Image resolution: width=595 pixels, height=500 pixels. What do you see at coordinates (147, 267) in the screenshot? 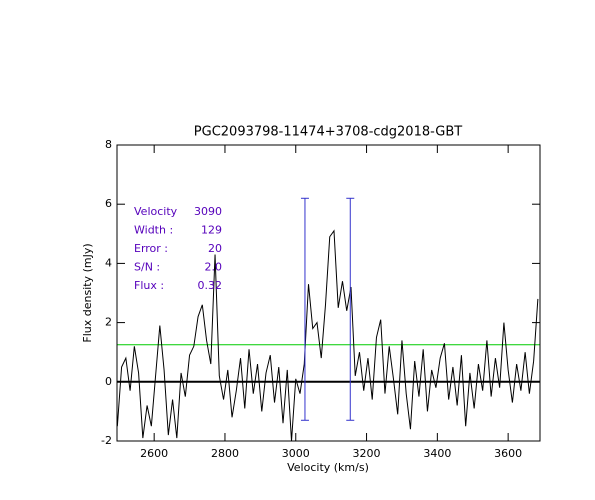
I see `annotation-label: S/N :` at bounding box center [147, 267].